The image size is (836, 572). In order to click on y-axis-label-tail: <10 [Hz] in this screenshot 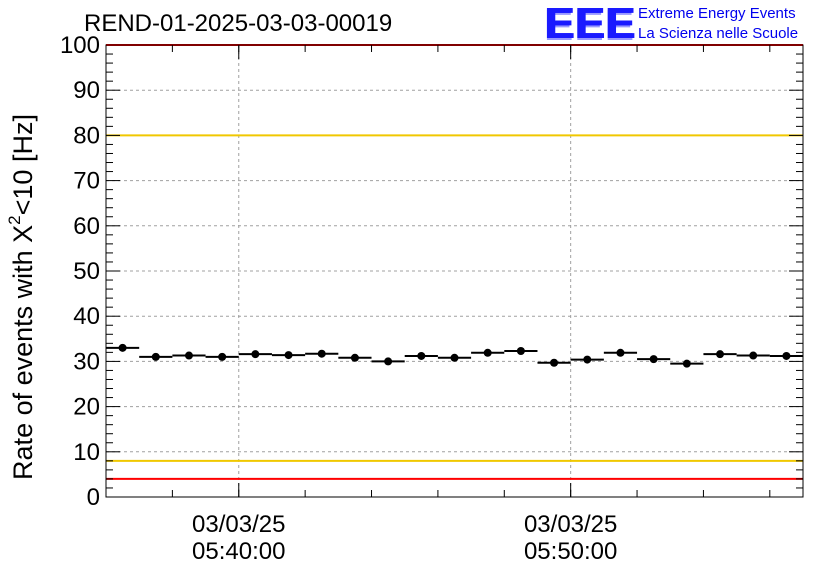, I will do `click(23, 164)`.